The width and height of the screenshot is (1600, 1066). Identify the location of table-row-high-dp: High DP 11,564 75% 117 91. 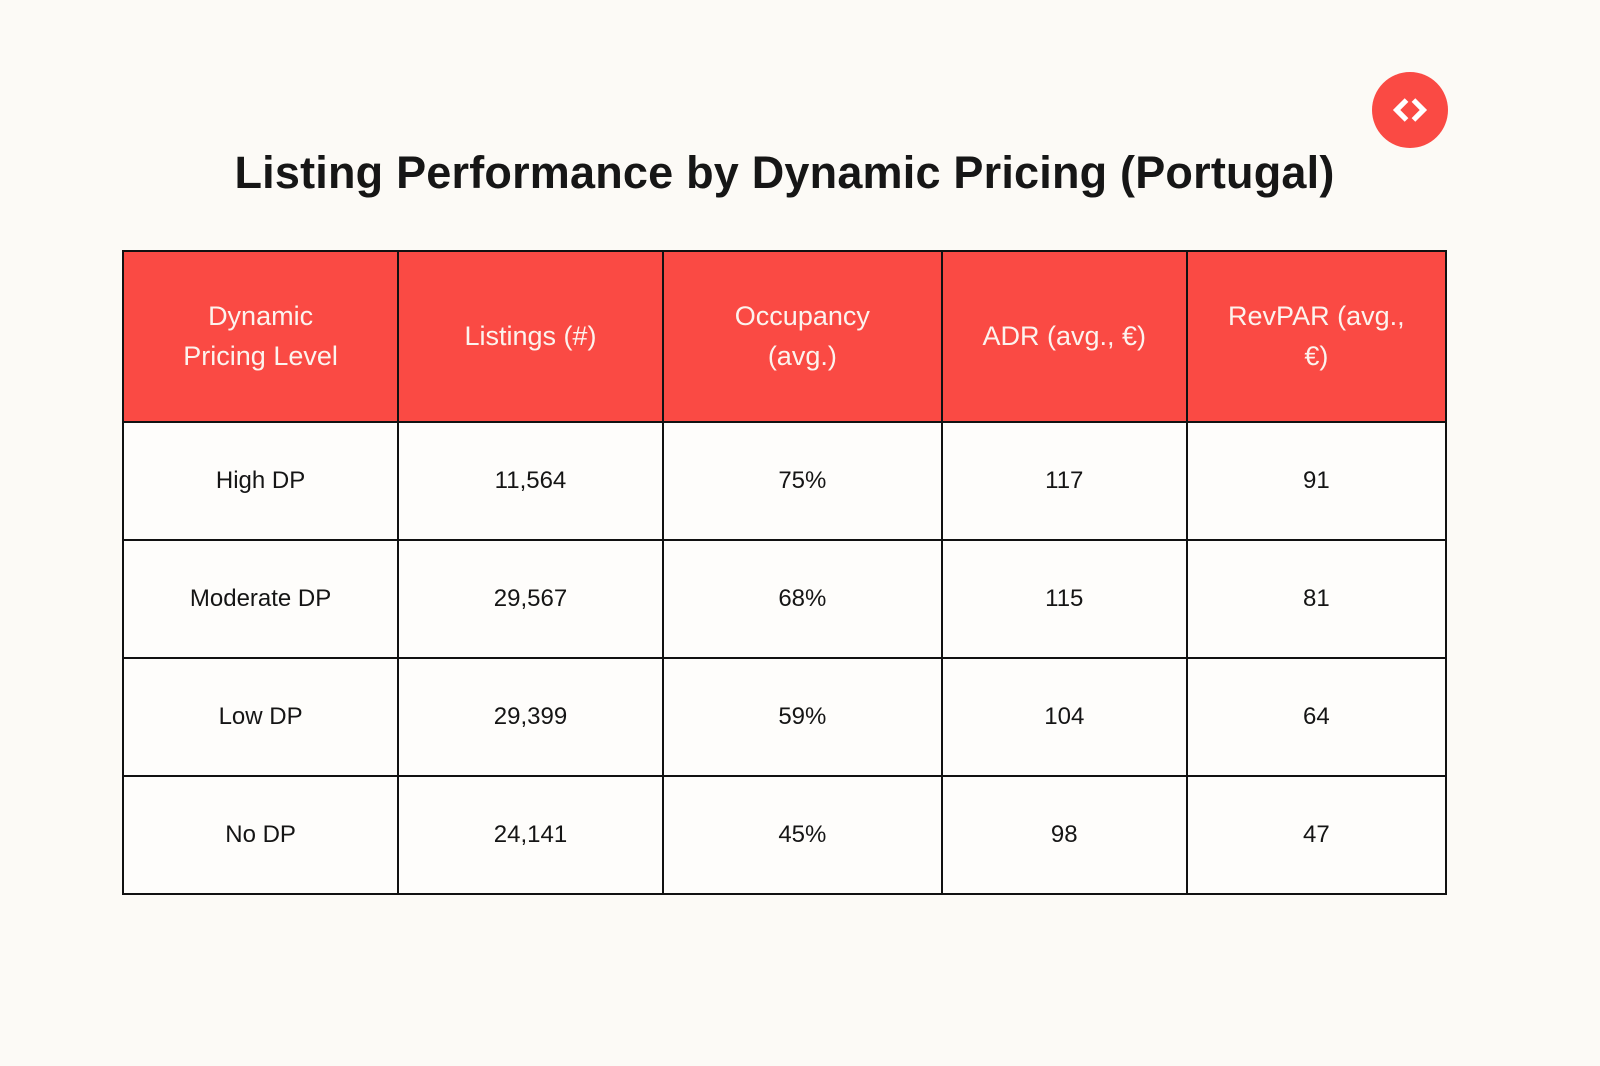
(784, 481).